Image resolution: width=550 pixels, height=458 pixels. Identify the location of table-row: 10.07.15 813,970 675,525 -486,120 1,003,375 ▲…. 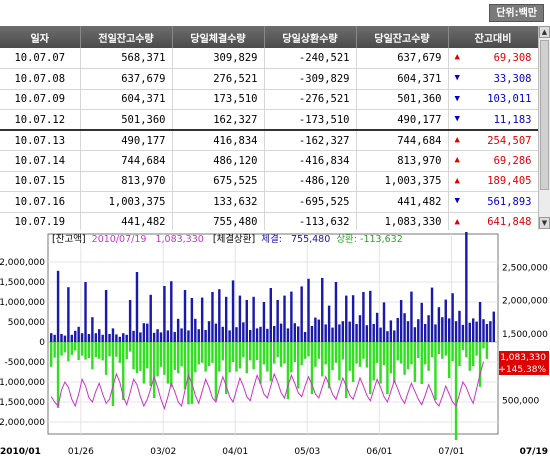
(269, 181).